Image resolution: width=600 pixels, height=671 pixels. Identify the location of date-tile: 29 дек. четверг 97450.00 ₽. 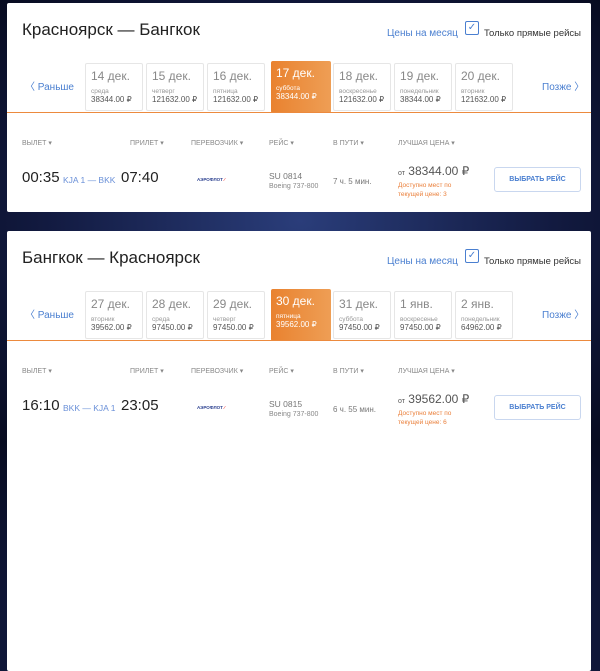
(236, 315).